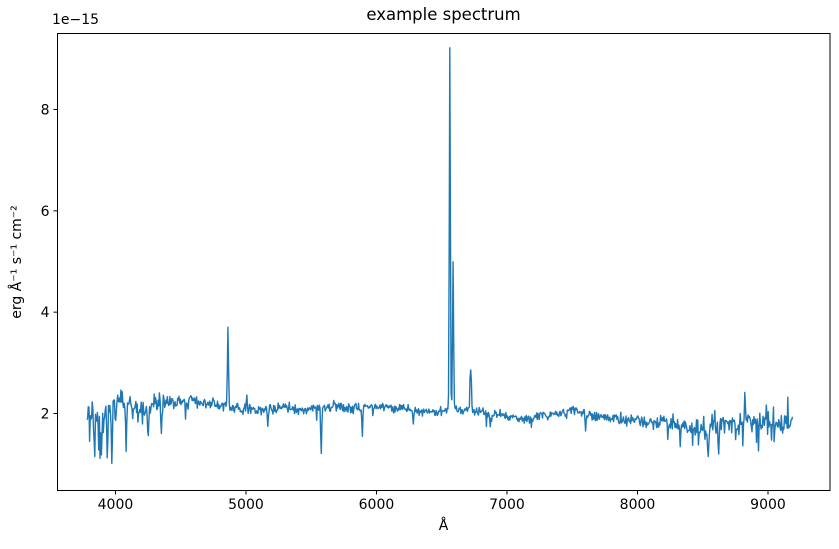  What do you see at coordinates (45, 313) in the screenshot?
I see `y-tick-label: 4` at bounding box center [45, 313].